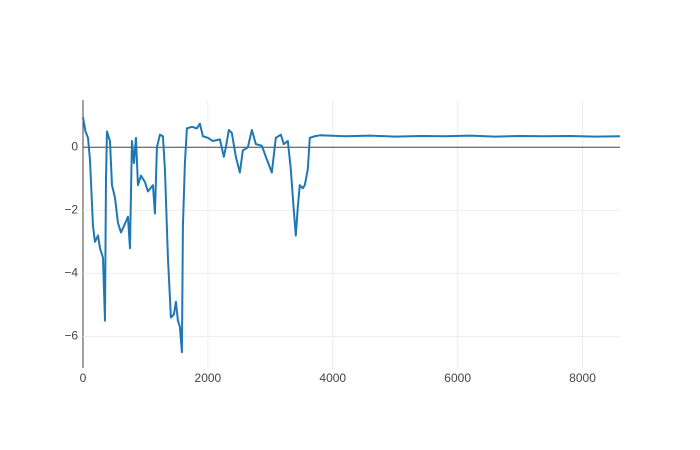 The width and height of the screenshot is (700, 450). I want to click on x-tick-label: 4000, so click(332, 378).